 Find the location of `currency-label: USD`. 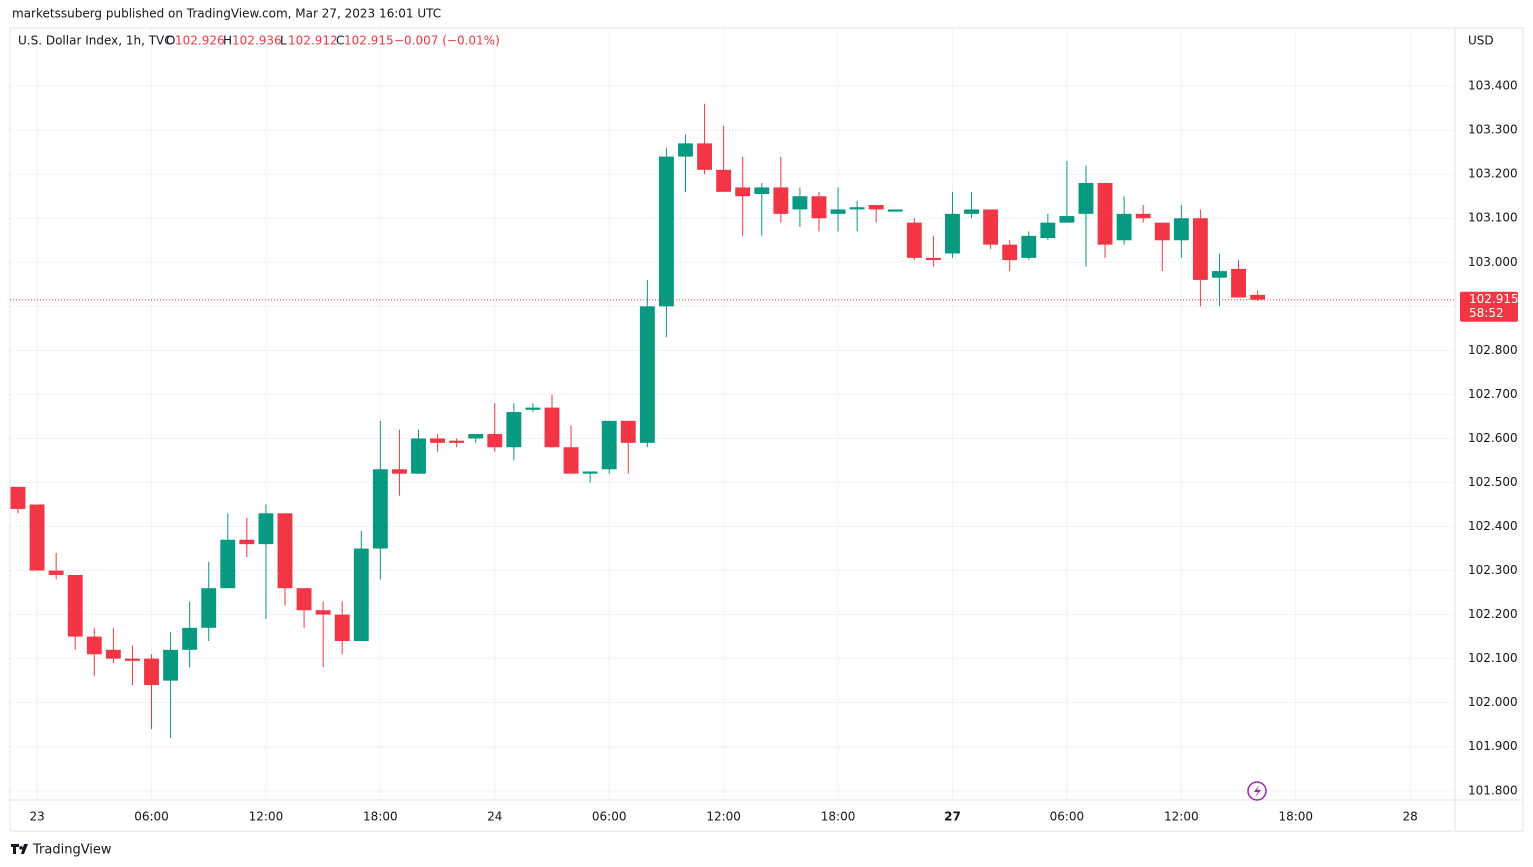

currency-label: USD is located at coordinates (1481, 41).